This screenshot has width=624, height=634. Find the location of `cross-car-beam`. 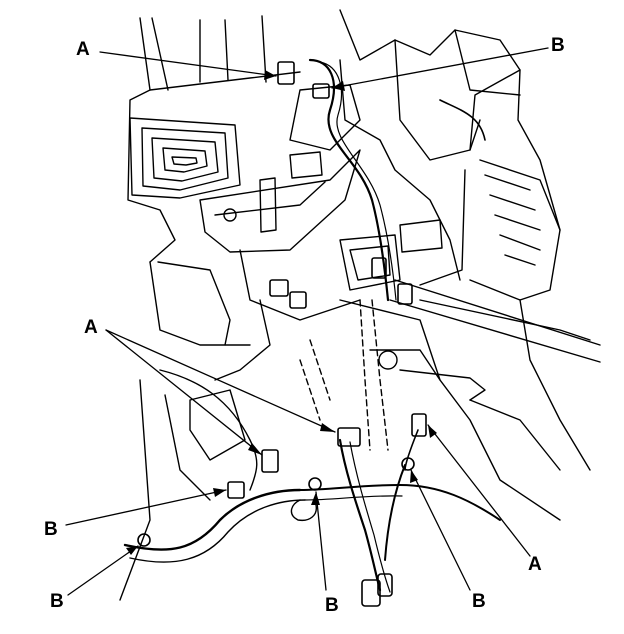

cross-car-beam is located at coordinates (470, 291).